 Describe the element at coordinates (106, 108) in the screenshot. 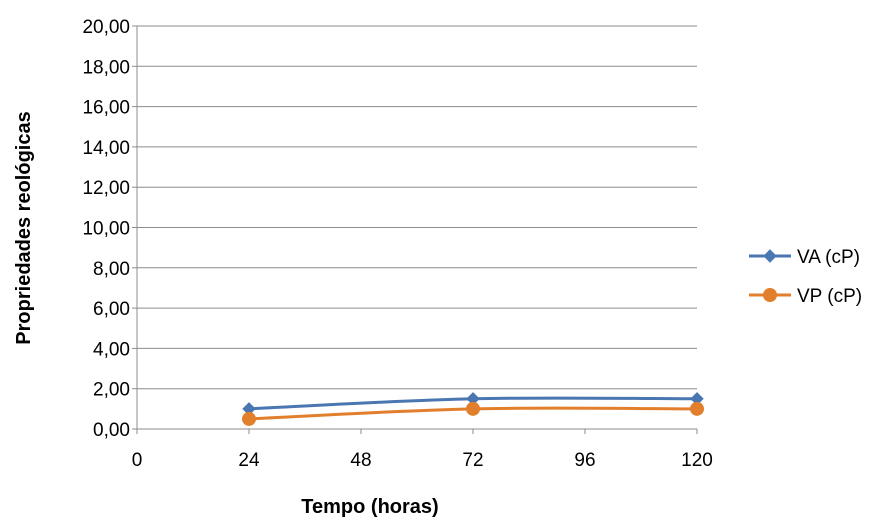

I see `y-tick-label: 16,00` at that location.